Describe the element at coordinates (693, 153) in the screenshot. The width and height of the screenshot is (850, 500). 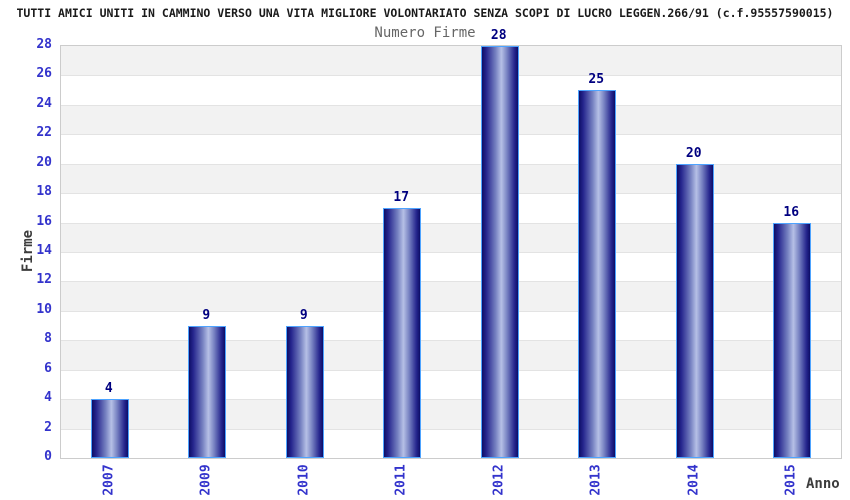
I see `bar-value-label: 20` at that location.